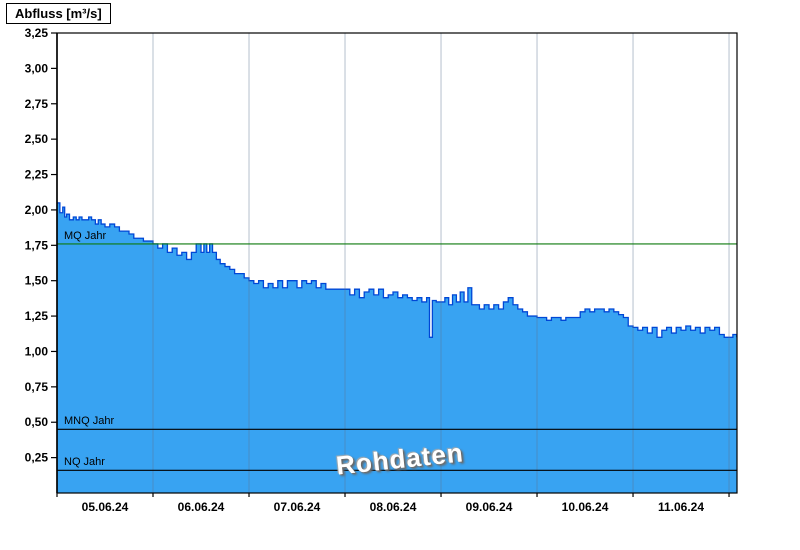  What do you see at coordinates (84, 462) in the screenshot?
I see `nq-jahr-line-label: NQ Jahr` at bounding box center [84, 462].